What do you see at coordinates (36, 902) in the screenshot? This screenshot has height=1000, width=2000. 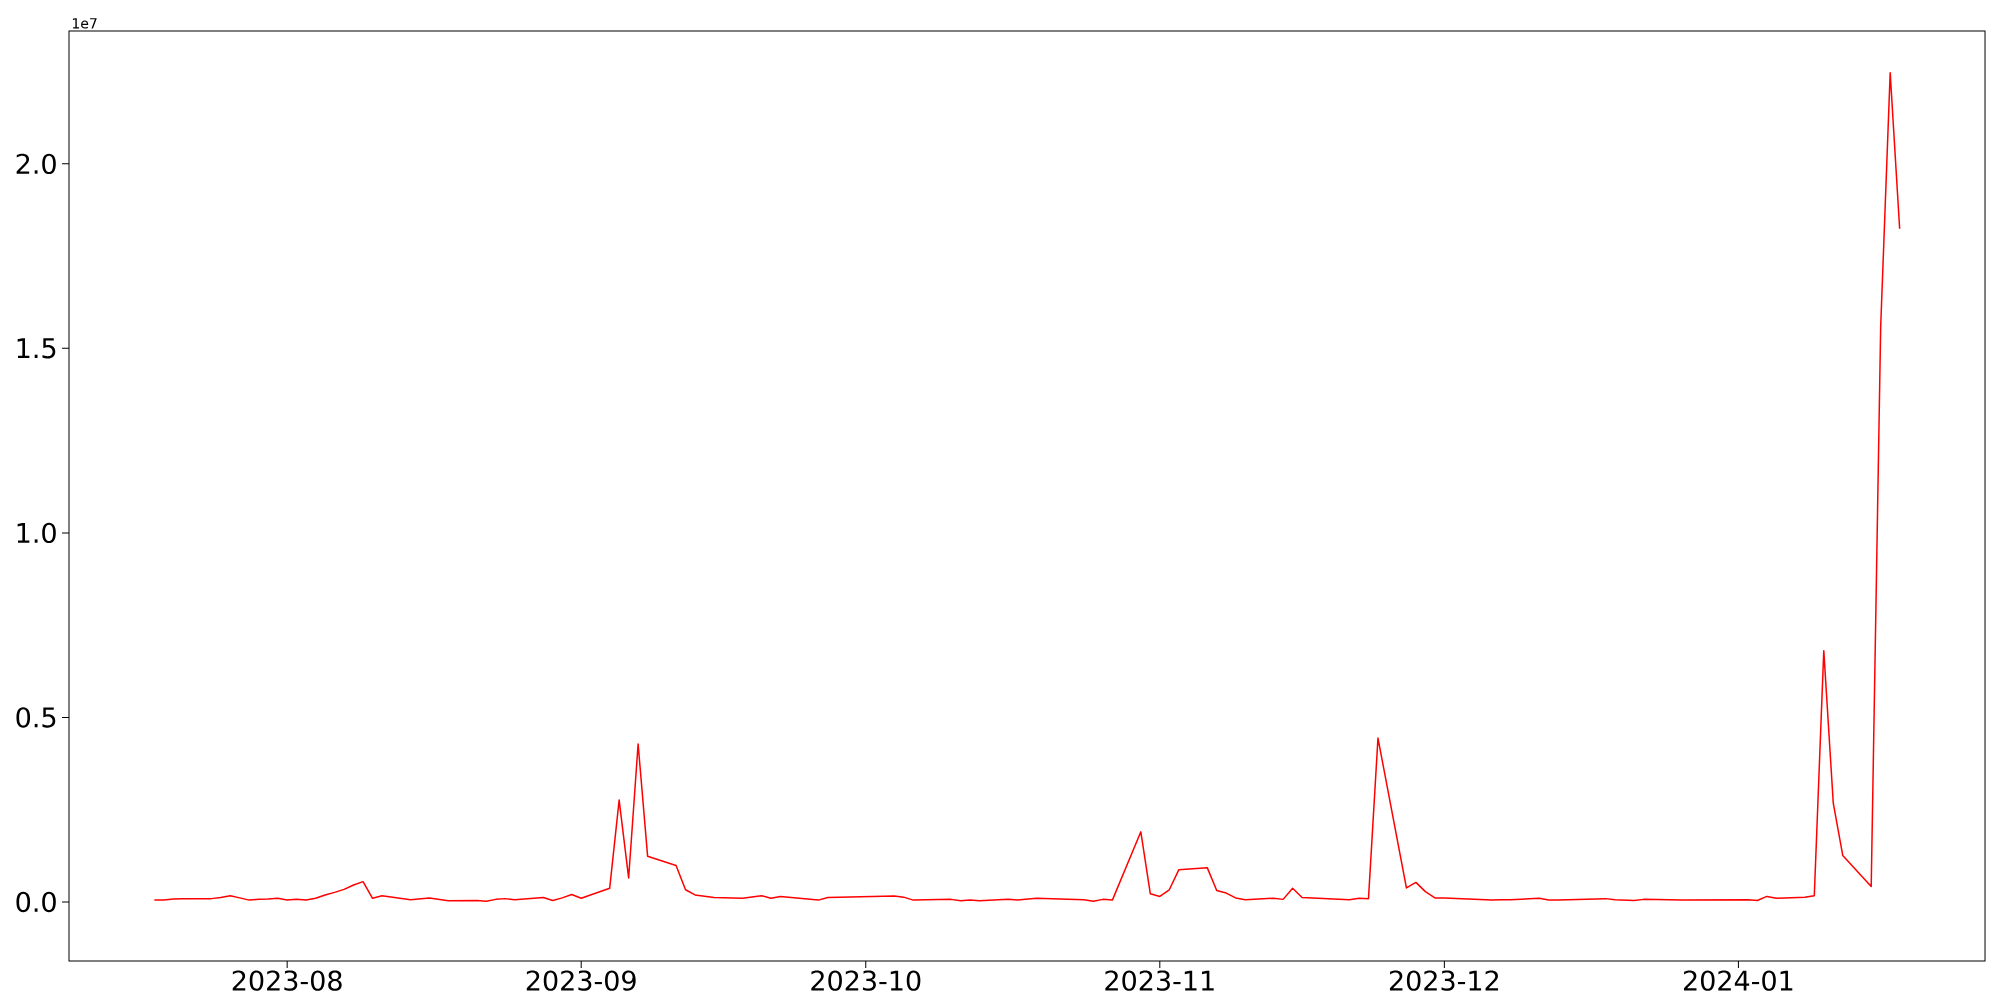 I see `y-tick-label: 0.0` at bounding box center [36, 902].